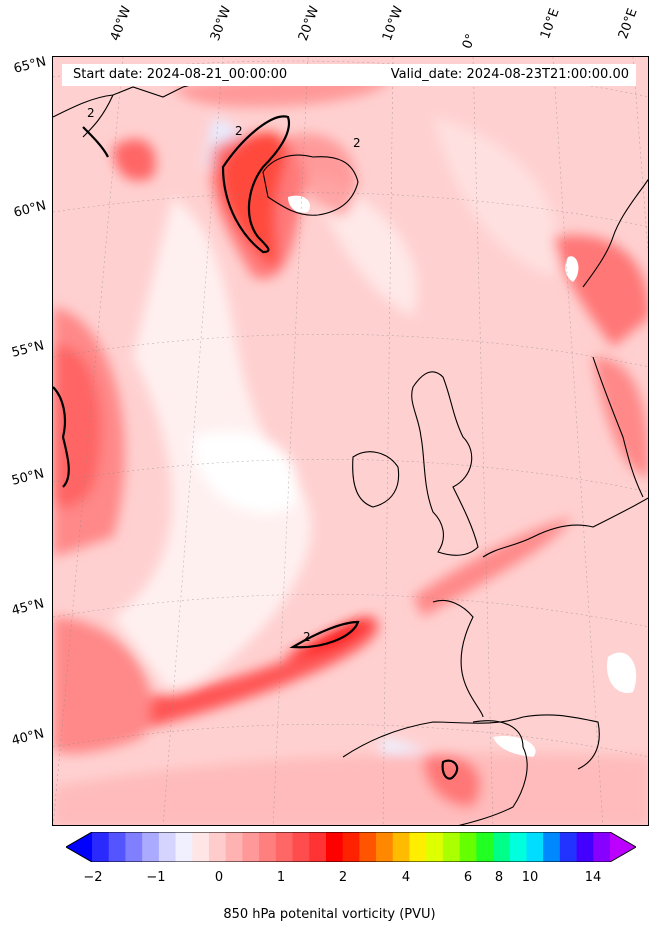 This screenshot has height=936, width=659. Describe the element at coordinates (530, 877) in the screenshot. I see `colorbar-tick-label: 10` at that location.